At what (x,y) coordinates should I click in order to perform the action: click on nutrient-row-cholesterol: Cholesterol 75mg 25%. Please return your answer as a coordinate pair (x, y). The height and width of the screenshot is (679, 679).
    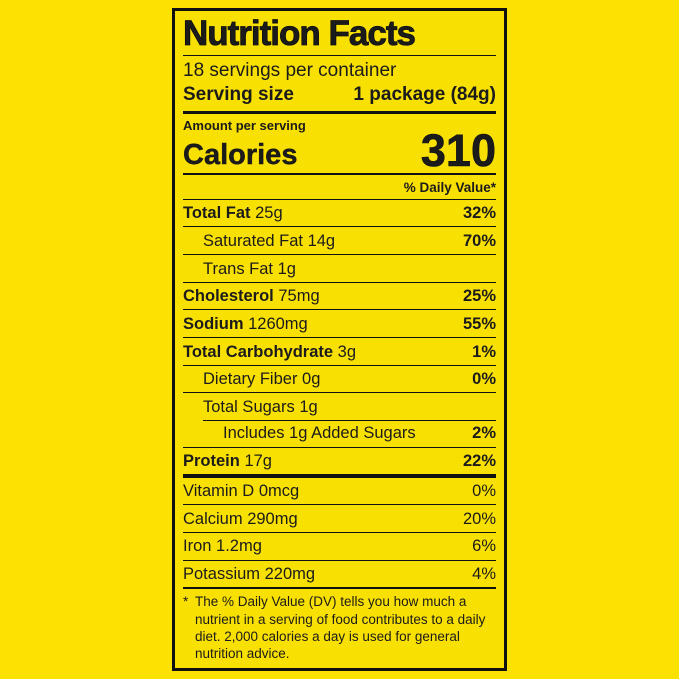
    Looking at the image, I should click on (339, 295).